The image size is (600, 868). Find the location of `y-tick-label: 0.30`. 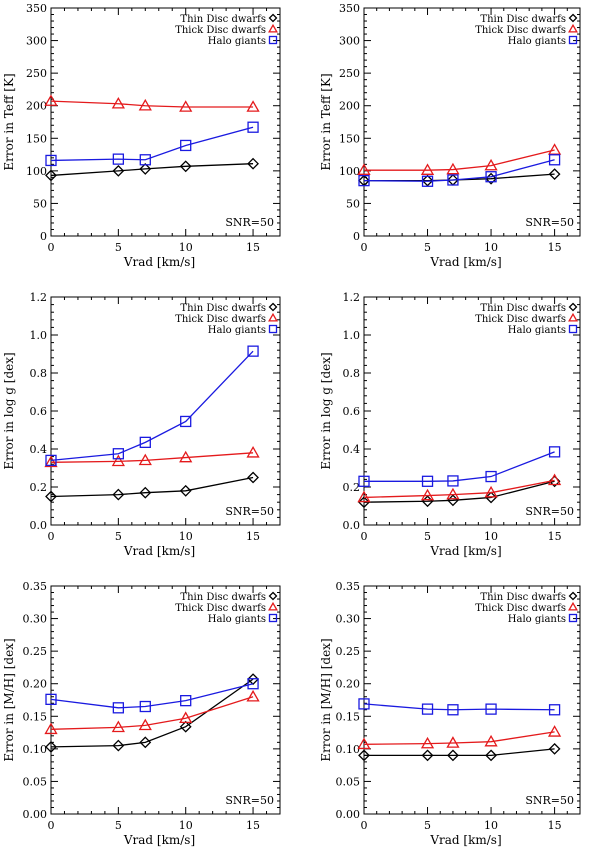

y-tick-label: 0.30 is located at coordinates (348, 619).